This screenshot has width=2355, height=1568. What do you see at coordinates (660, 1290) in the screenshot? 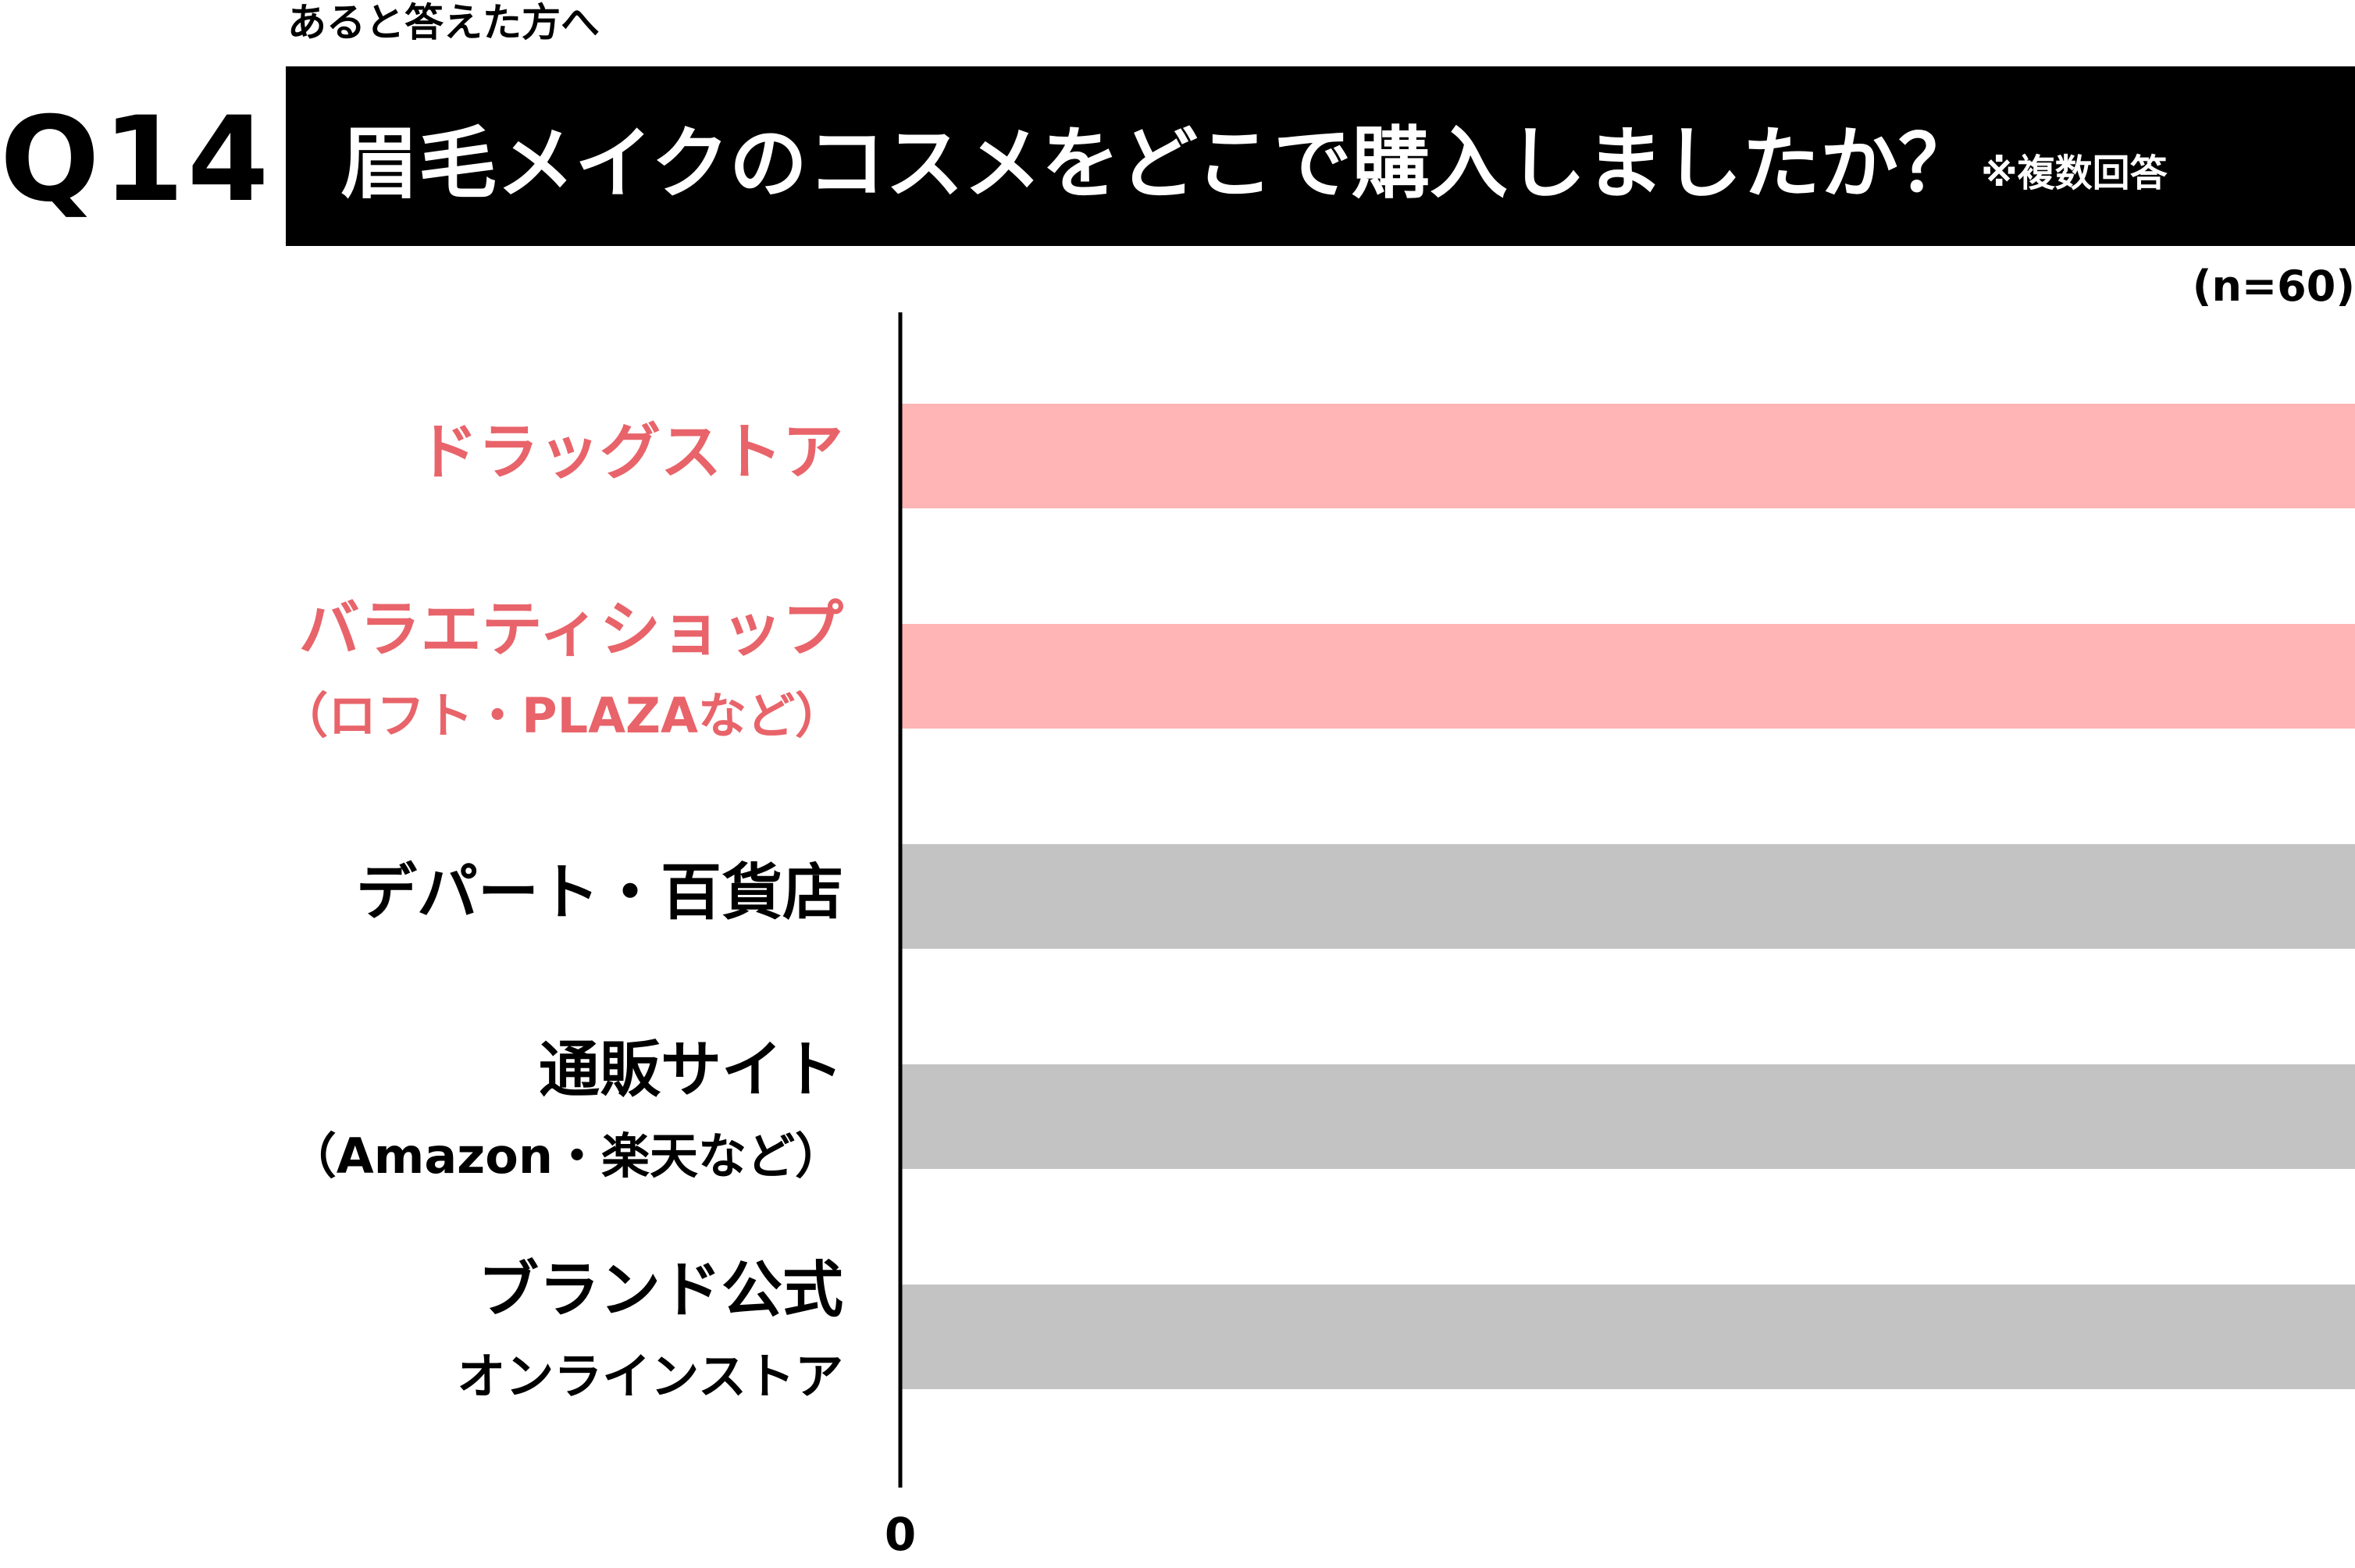
I see `category-label: ブランド公式` at bounding box center [660, 1290].